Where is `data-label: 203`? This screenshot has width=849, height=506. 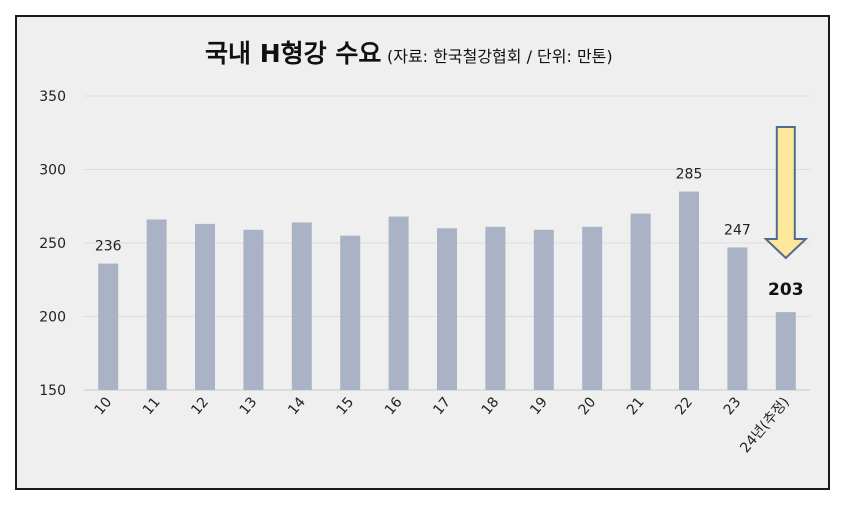
data-label: 203 is located at coordinates (786, 290).